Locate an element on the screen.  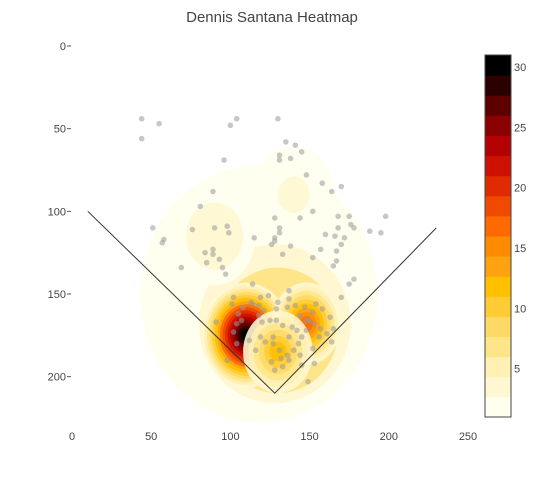
density-peak-band is located at coordinates (214, 236).